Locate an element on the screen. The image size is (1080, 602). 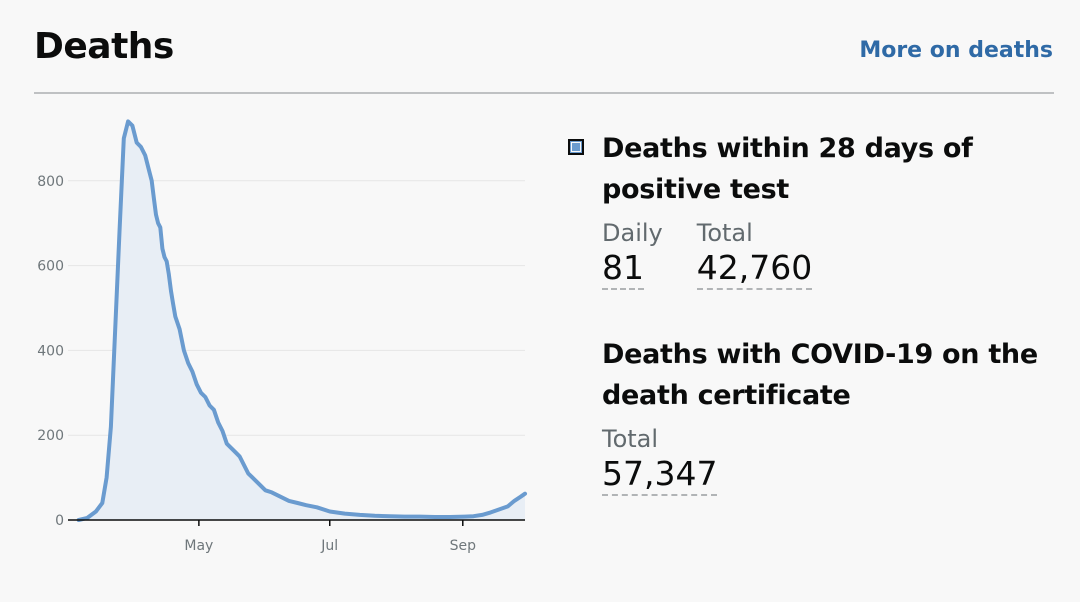
certificate-total-value: 57,347 is located at coordinates (660, 475).